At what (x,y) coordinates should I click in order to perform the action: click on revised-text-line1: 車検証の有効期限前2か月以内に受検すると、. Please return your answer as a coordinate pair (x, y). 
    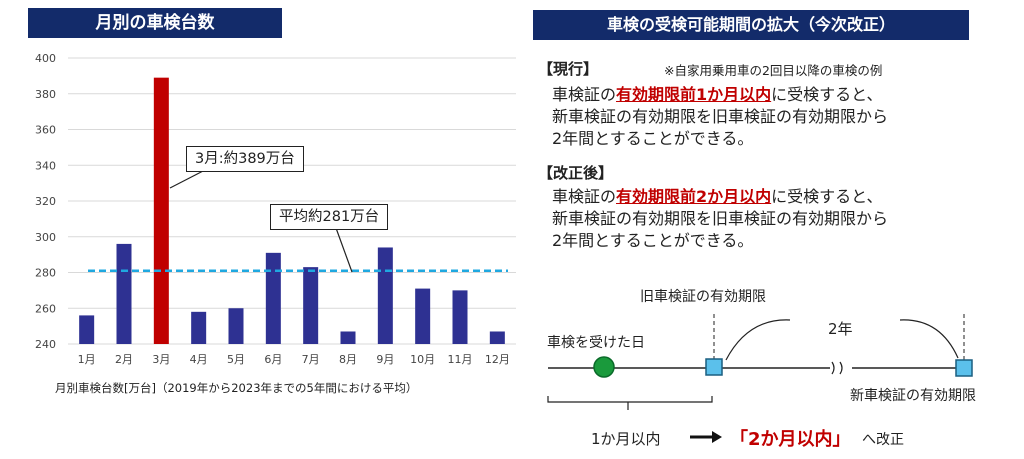
    Looking at the image, I should click on (717, 197).